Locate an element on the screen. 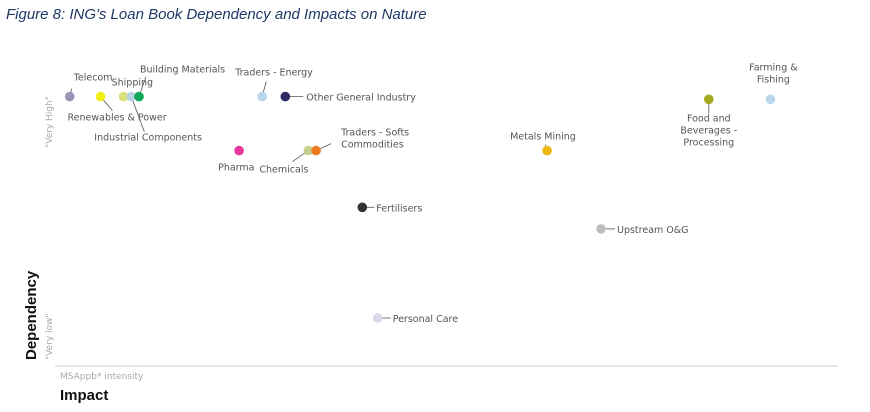  point-metals-mining is located at coordinates (547, 150).